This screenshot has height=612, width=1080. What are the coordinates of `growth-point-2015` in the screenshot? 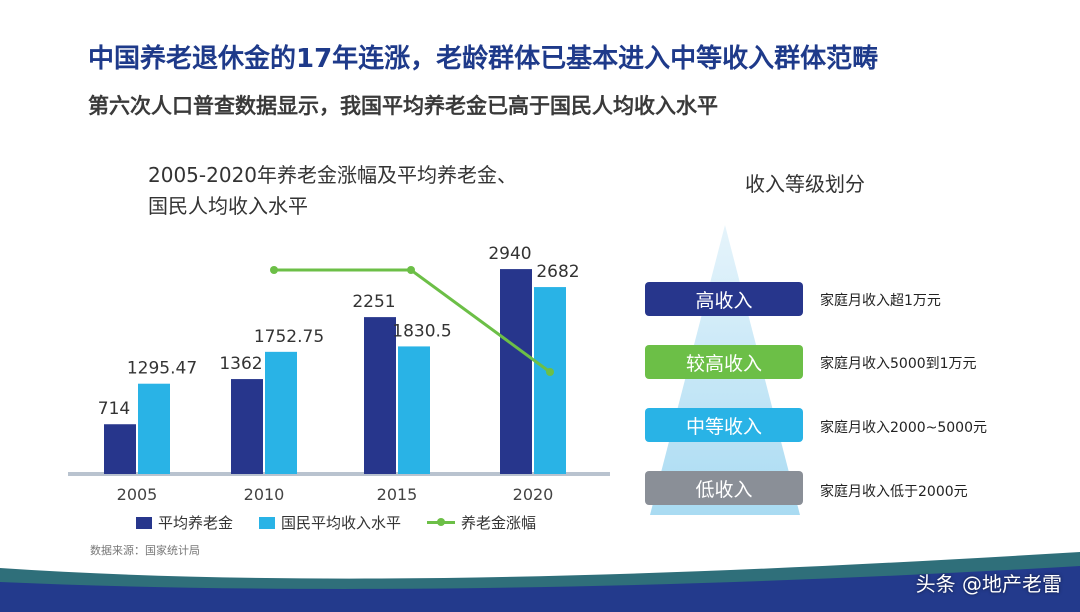 It's located at (411, 270).